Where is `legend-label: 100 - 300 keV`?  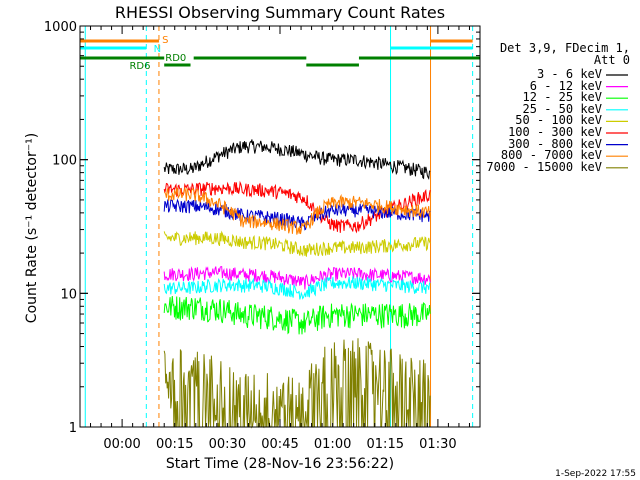 legend-label: 100 - 300 keV is located at coordinates (555, 132).